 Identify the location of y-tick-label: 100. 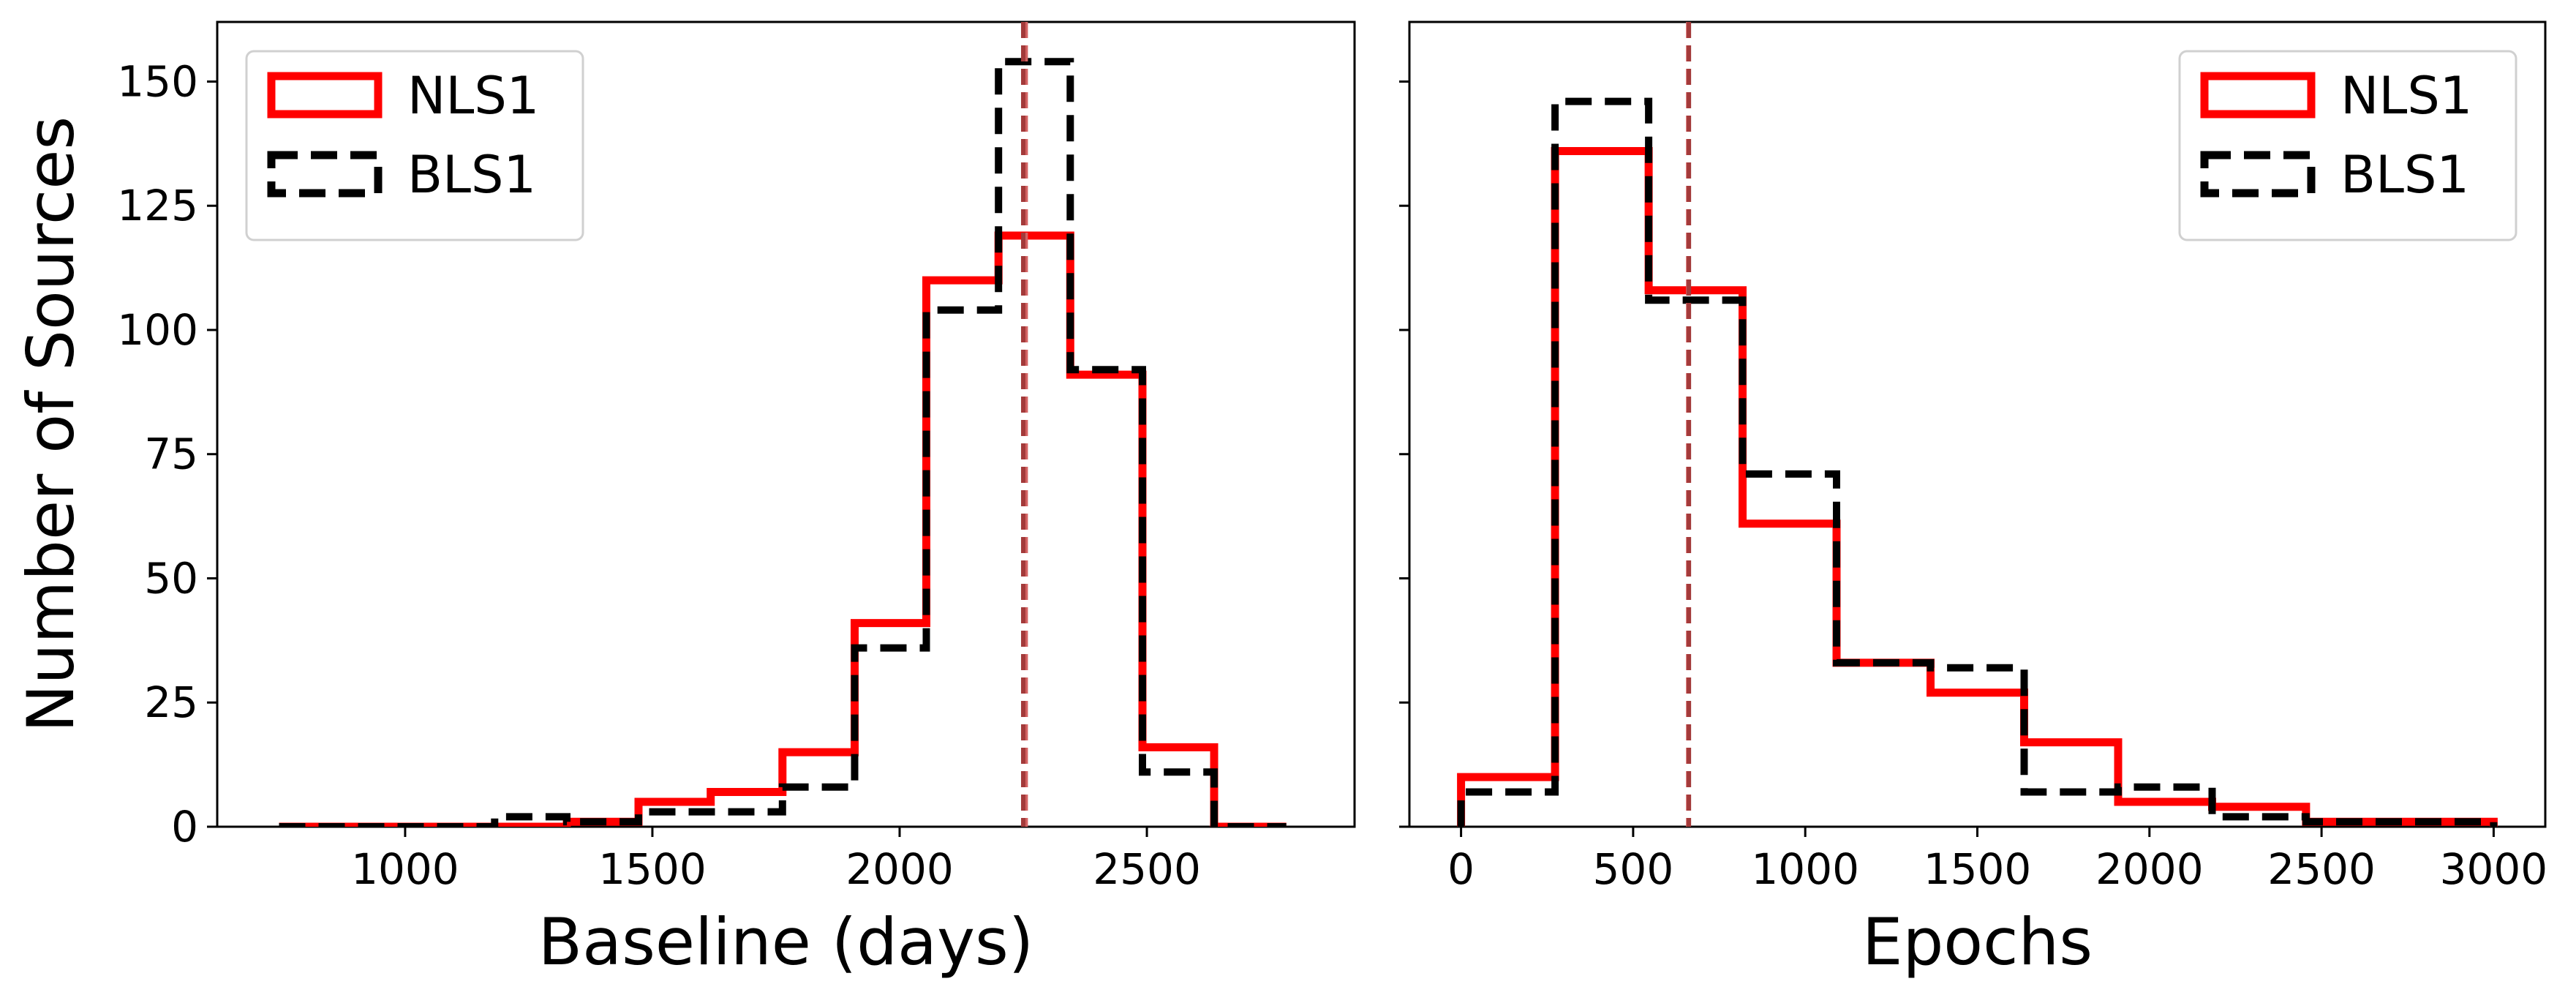
(157, 330).